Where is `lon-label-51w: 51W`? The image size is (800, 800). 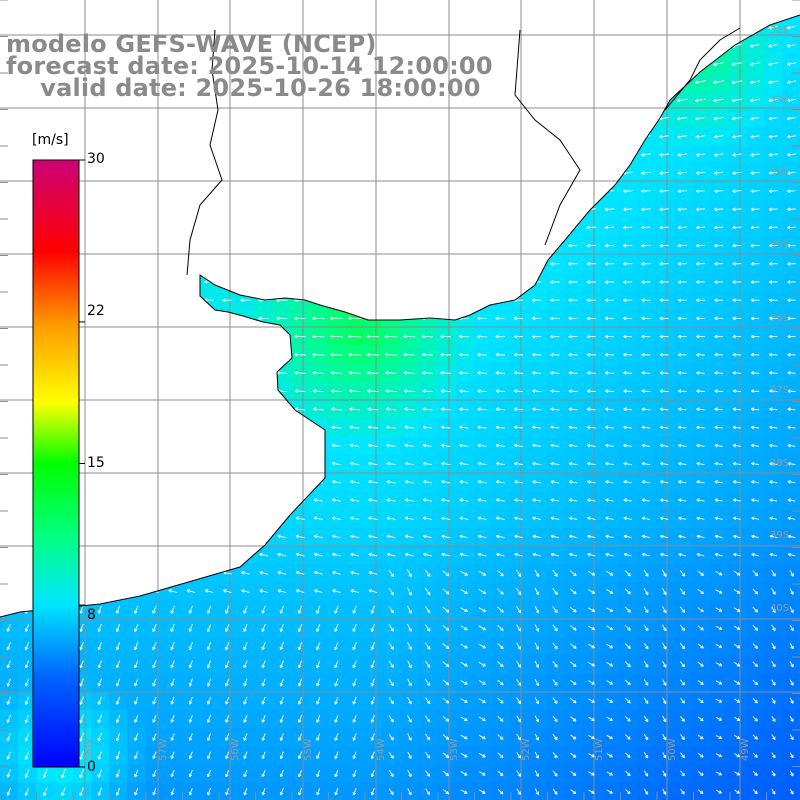
lon-label-51w: 51W is located at coordinates (599, 749).